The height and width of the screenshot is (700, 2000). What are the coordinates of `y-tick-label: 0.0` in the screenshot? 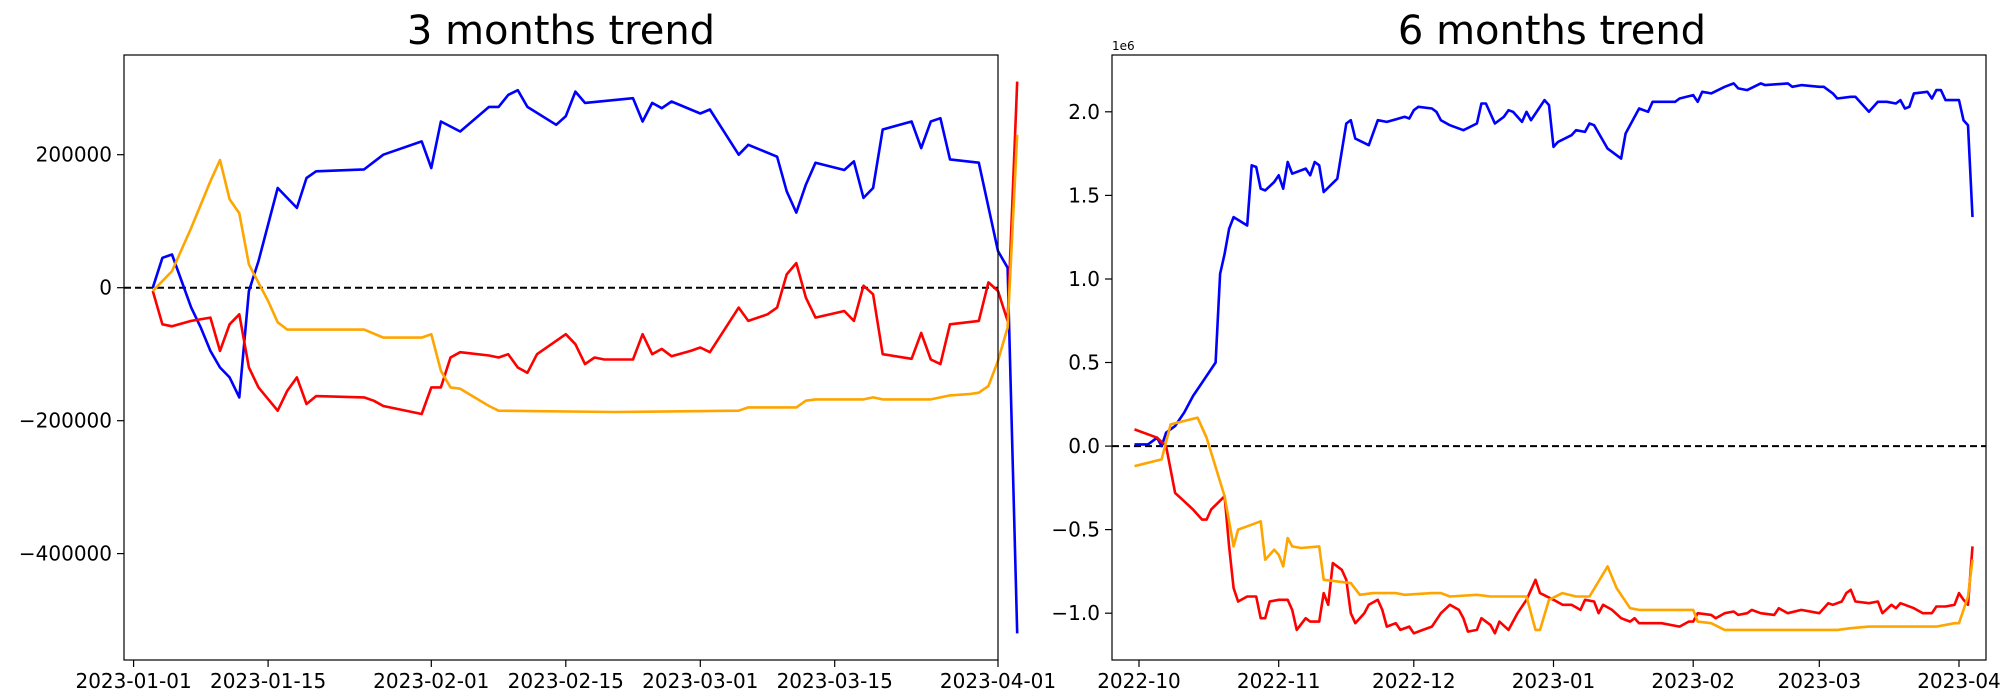 It's located at (1084, 446).